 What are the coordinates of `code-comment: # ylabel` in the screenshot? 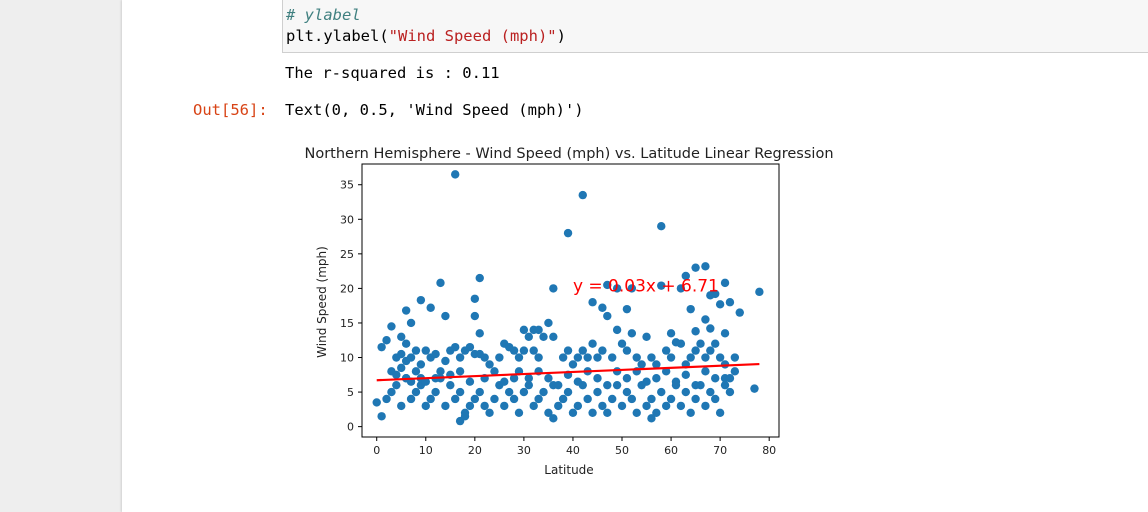 It's located at (323, 15).